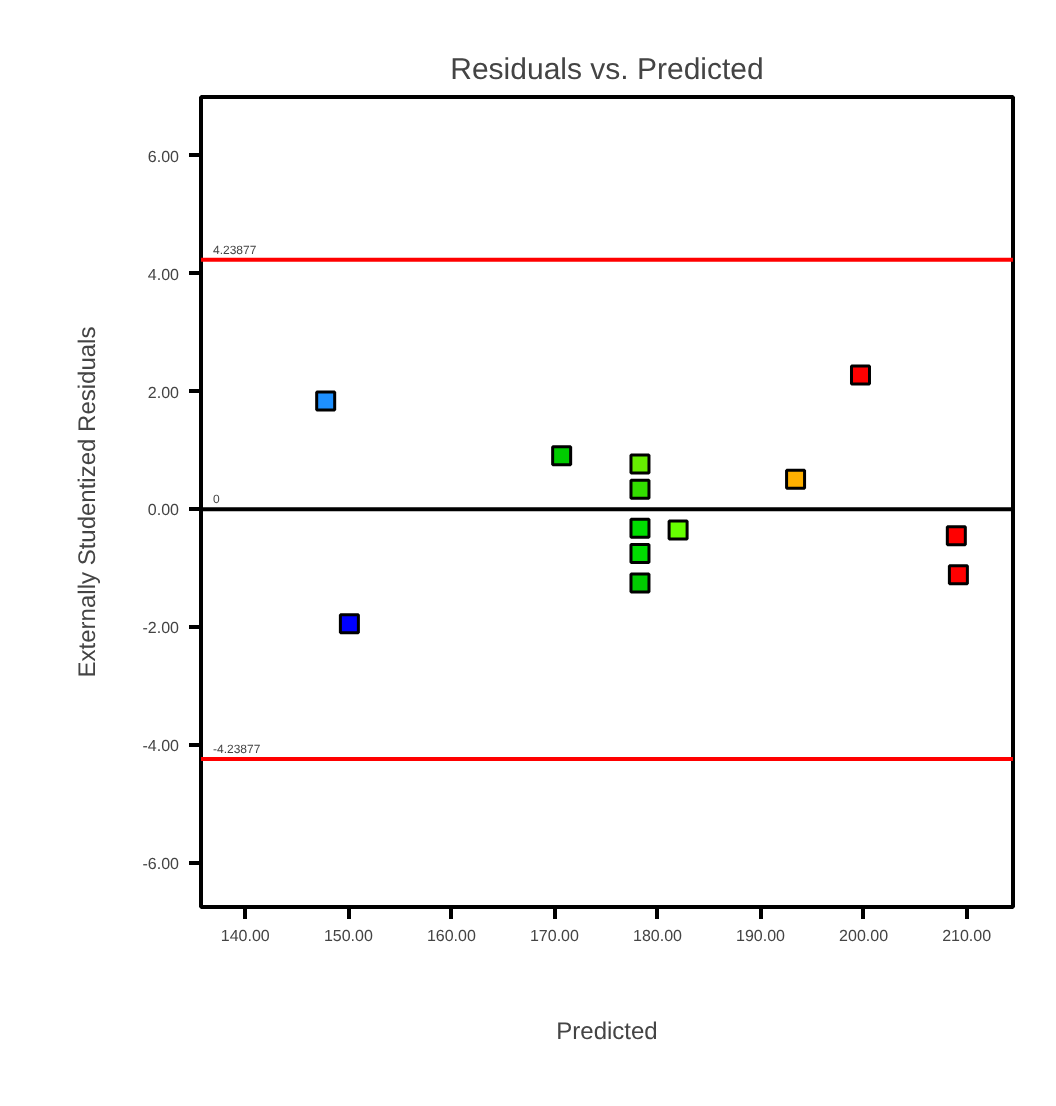 The width and height of the screenshot is (1056, 1106). Describe the element at coordinates (161, 863) in the screenshot. I see `y-tick-label: -6.00` at that location.